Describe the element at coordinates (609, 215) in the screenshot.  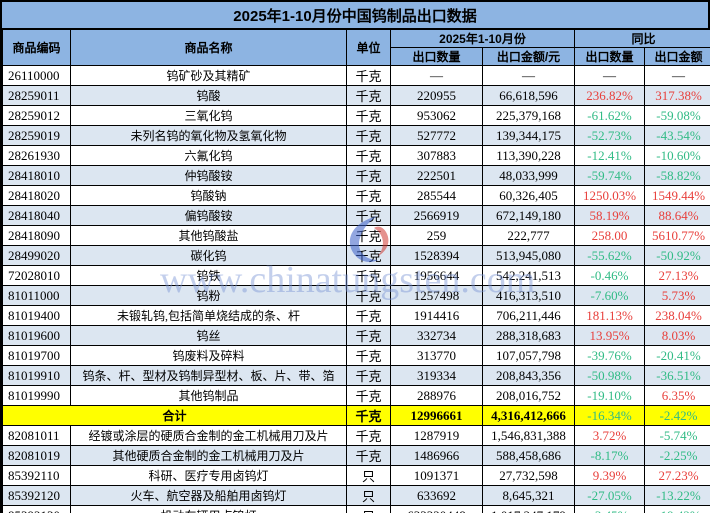
I see `cell-yoy-qty: 58.19%` at that location.